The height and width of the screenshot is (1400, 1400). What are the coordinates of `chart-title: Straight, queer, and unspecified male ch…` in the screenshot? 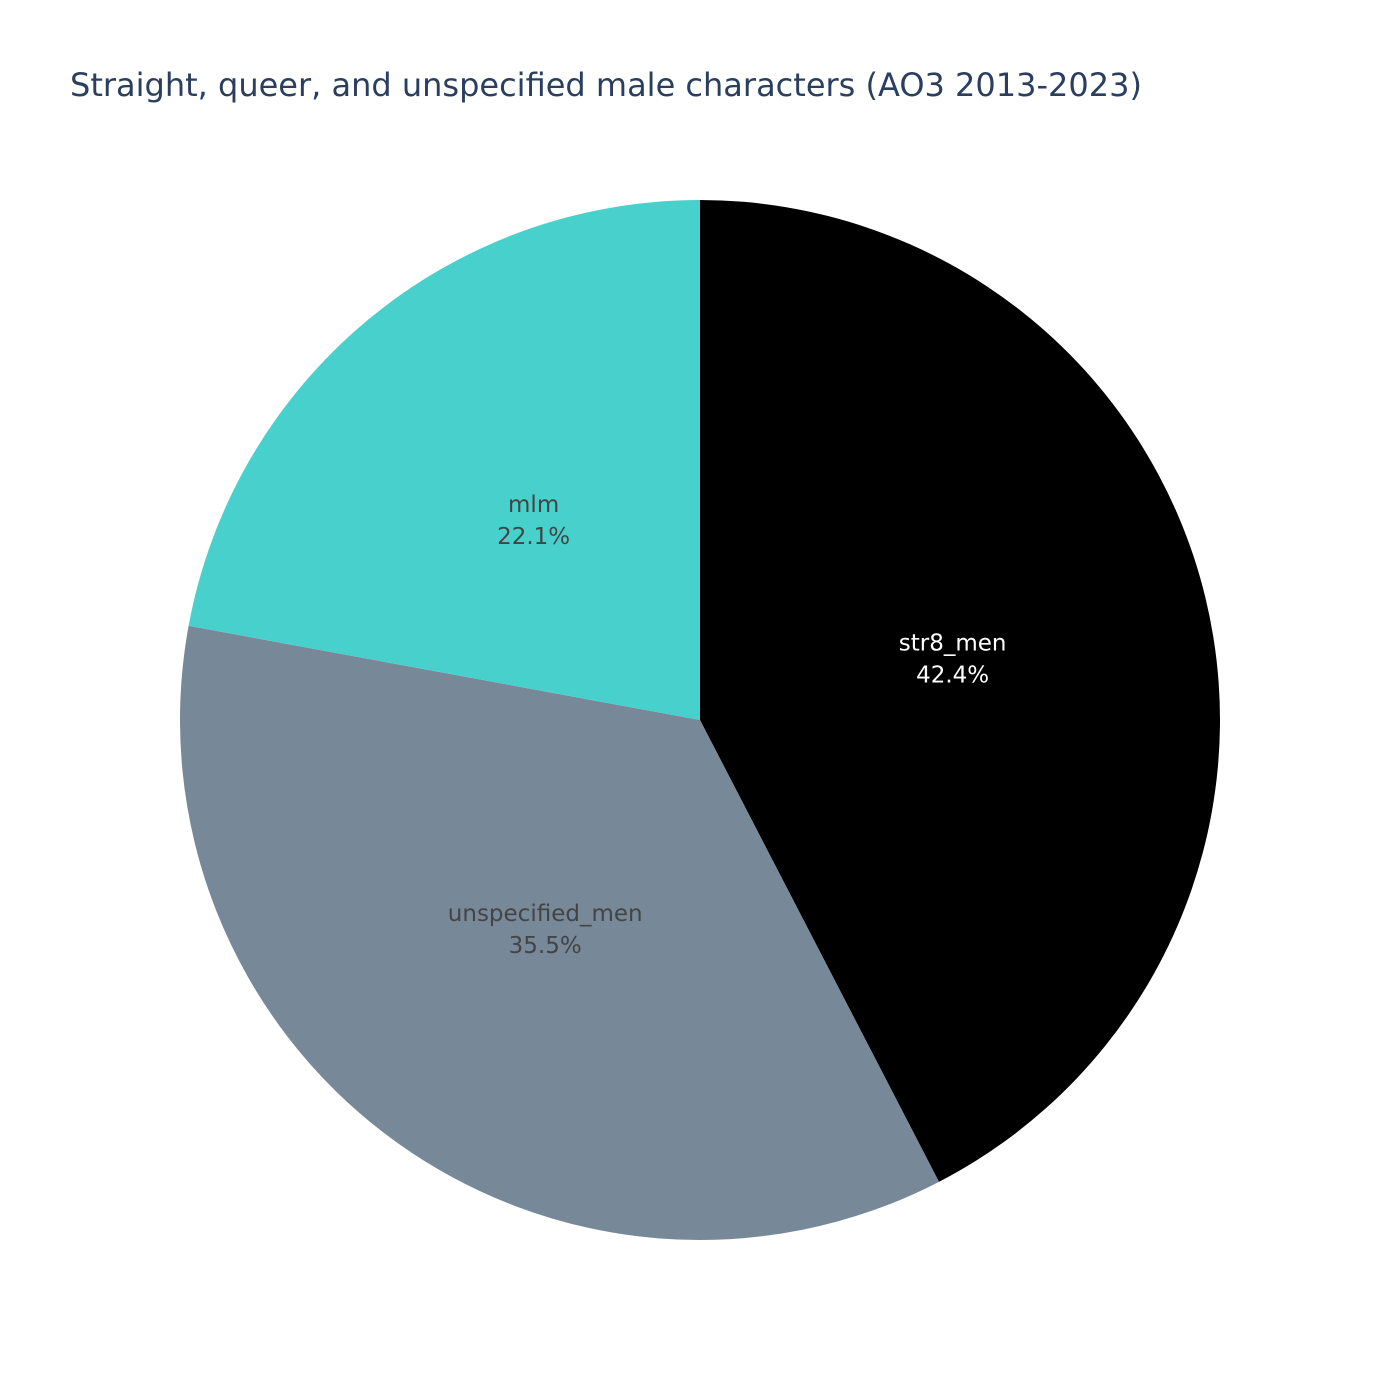 It's located at (606, 85).